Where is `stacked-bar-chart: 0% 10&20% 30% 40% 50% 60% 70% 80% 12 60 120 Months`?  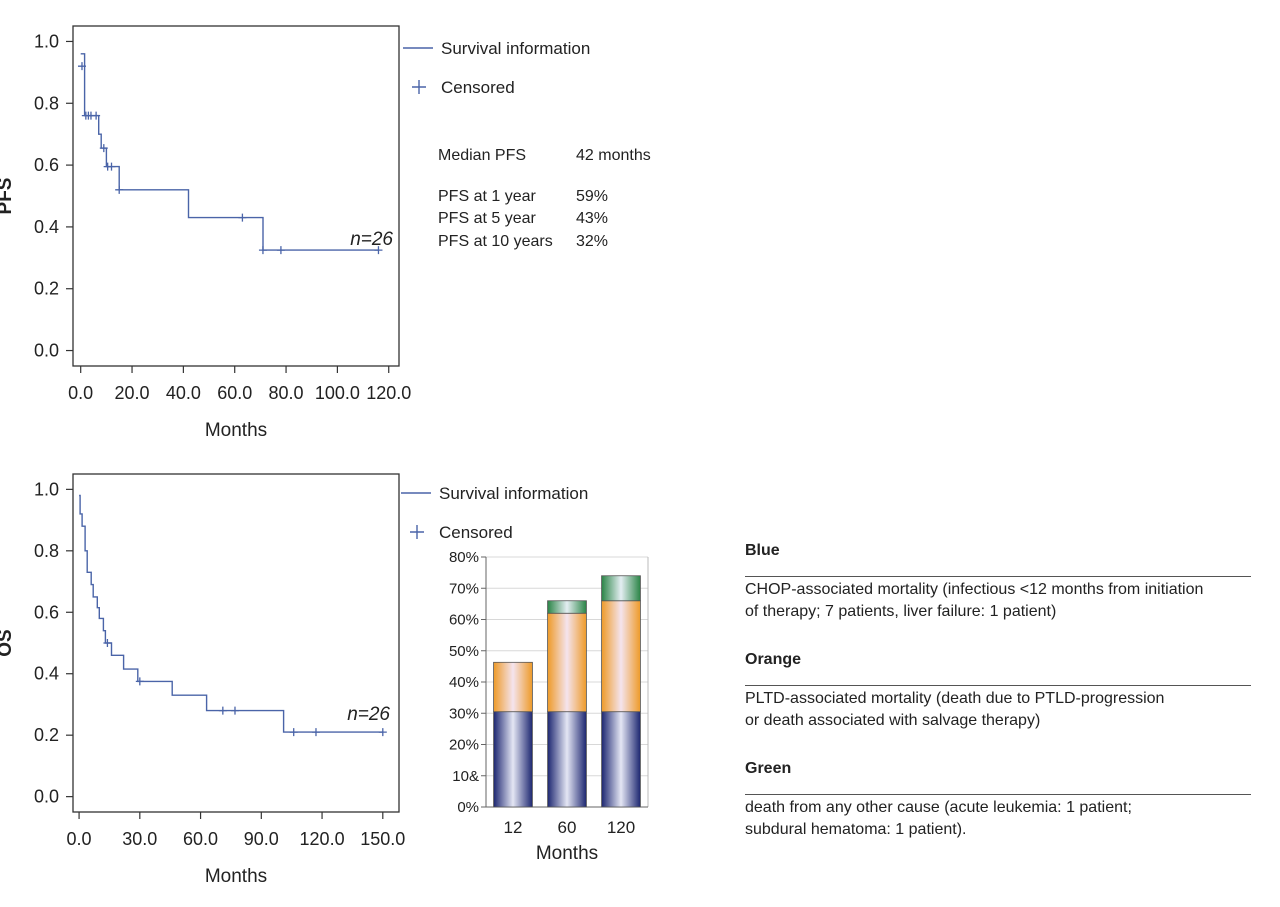
stacked-bar-chart: 0% 10&20% 30% 40% 50% 60% 70% 80% 12 60 120 Months is located at coordinates (549, 706).